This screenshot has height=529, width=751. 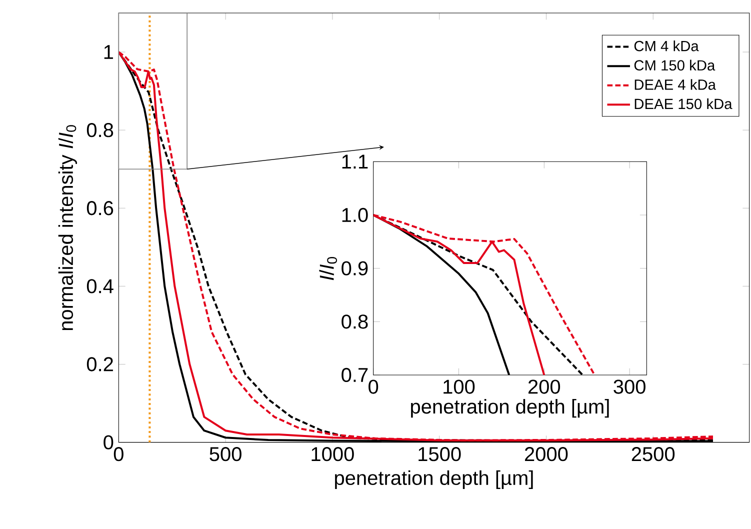 What do you see at coordinates (355, 215) in the screenshot?
I see `y-tick-label: 1.0` at bounding box center [355, 215].